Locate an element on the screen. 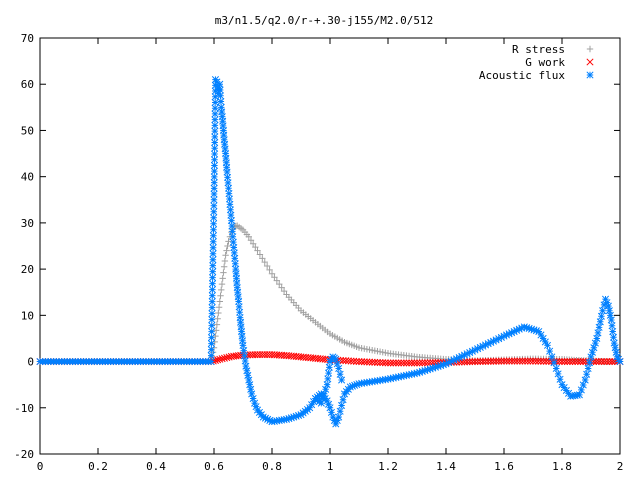 This screenshot has height=480, width=640. y-tick-label: 20 is located at coordinates (27, 269).